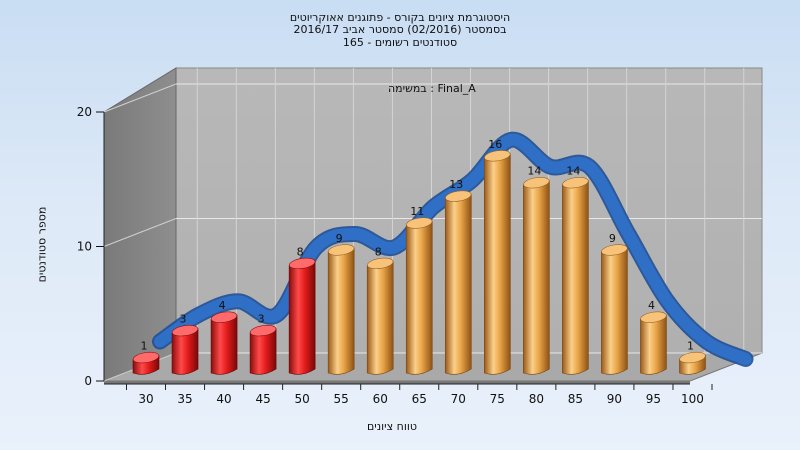 This screenshot has width=800, height=450. Describe the element at coordinates (88, 381) in the screenshot. I see `y-tick-label: 0` at that location.